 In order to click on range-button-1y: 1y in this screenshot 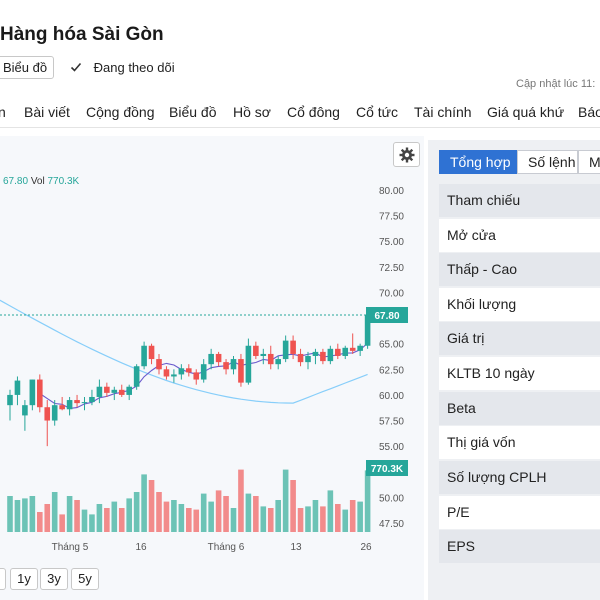, I will do `click(24, 579)`.